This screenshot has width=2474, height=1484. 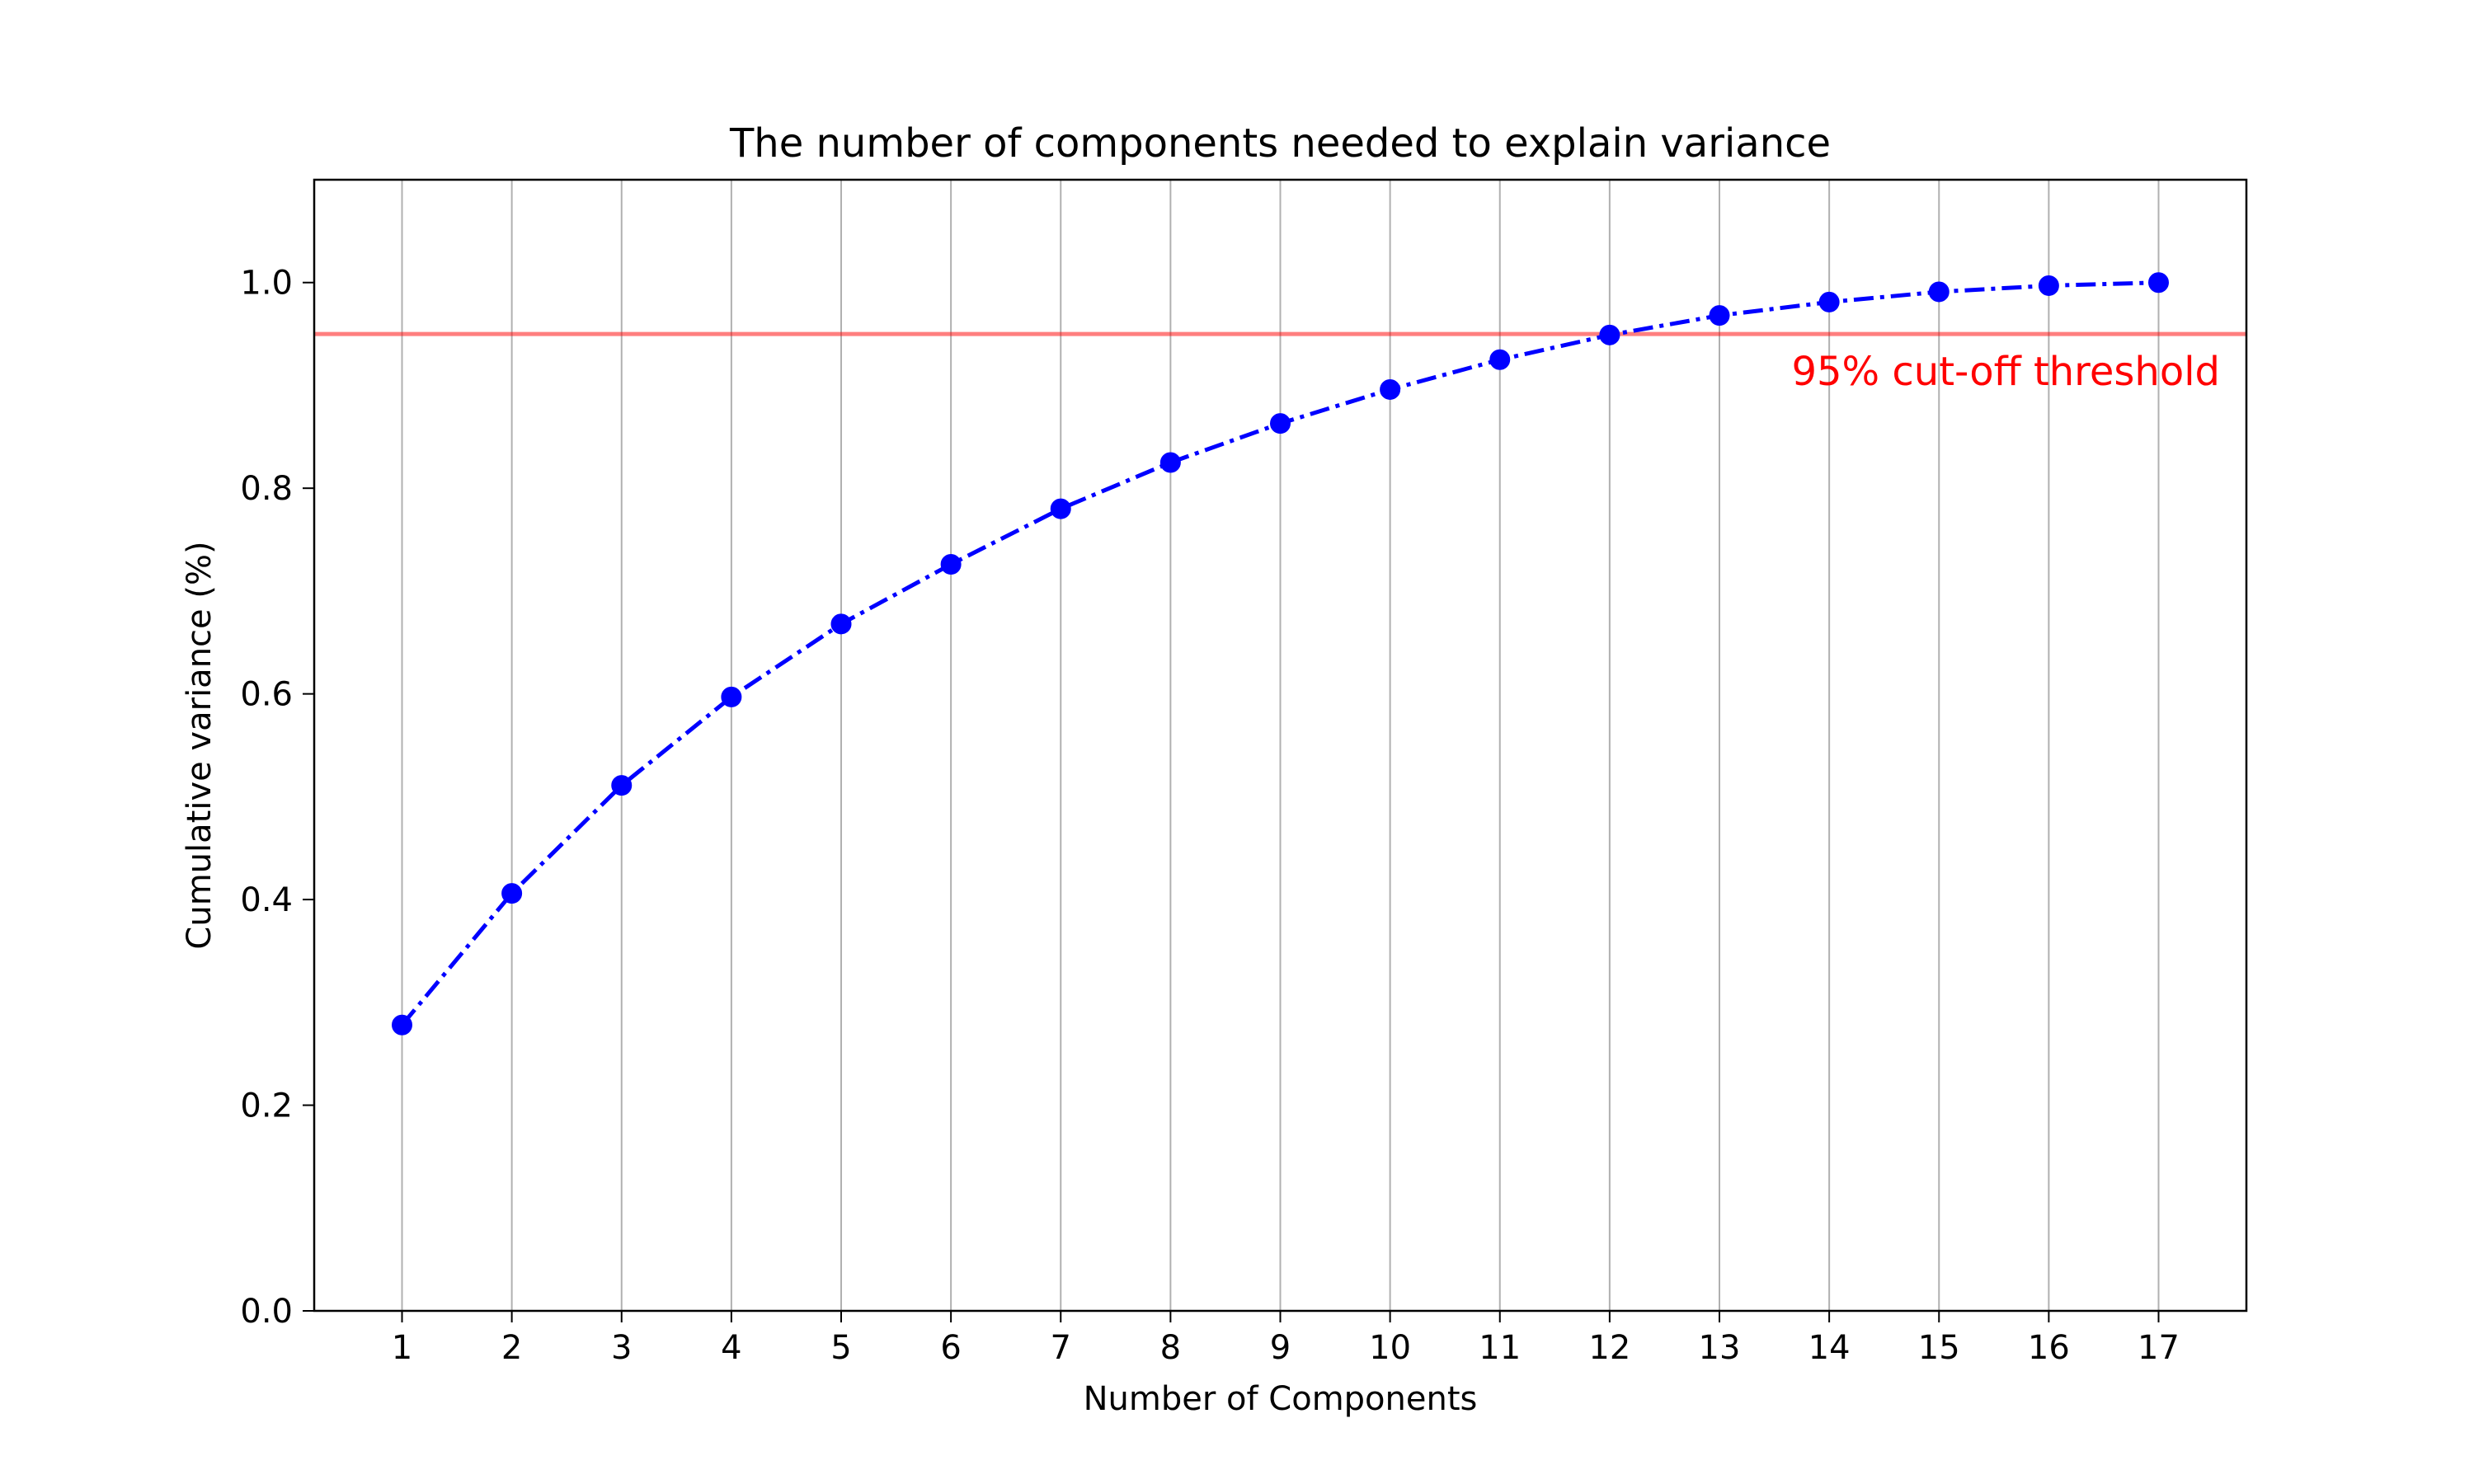 I want to click on x-tick-label-6: 6, so click(x=950, y=1348).